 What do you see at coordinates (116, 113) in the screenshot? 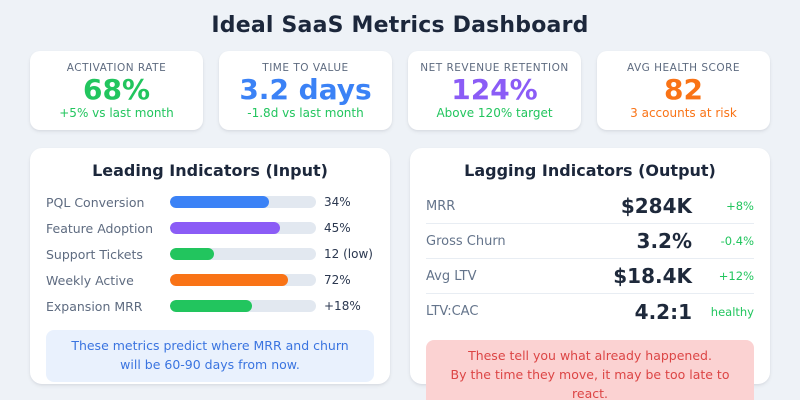
I see `kpi-subtext: +5% vs last month` at bounding box center [116, 113].